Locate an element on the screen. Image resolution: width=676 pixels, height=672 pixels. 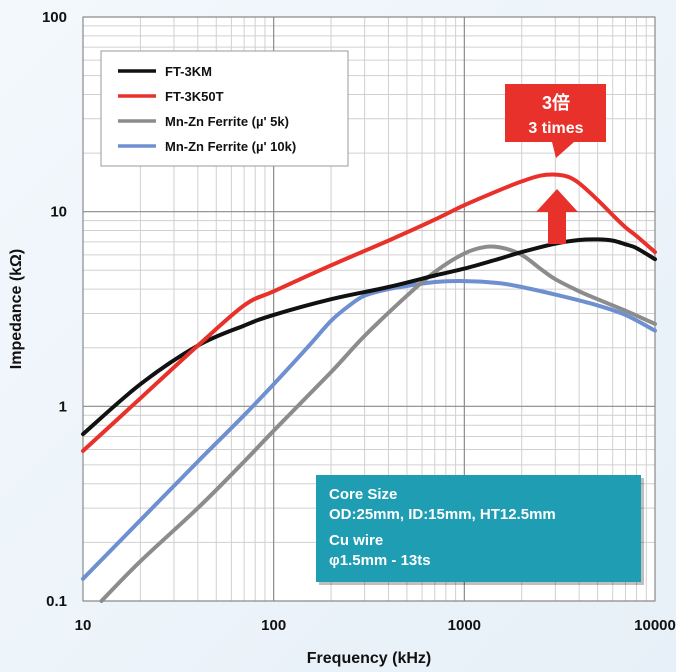
up-arrow-icon is located at coordinates (557, 216).